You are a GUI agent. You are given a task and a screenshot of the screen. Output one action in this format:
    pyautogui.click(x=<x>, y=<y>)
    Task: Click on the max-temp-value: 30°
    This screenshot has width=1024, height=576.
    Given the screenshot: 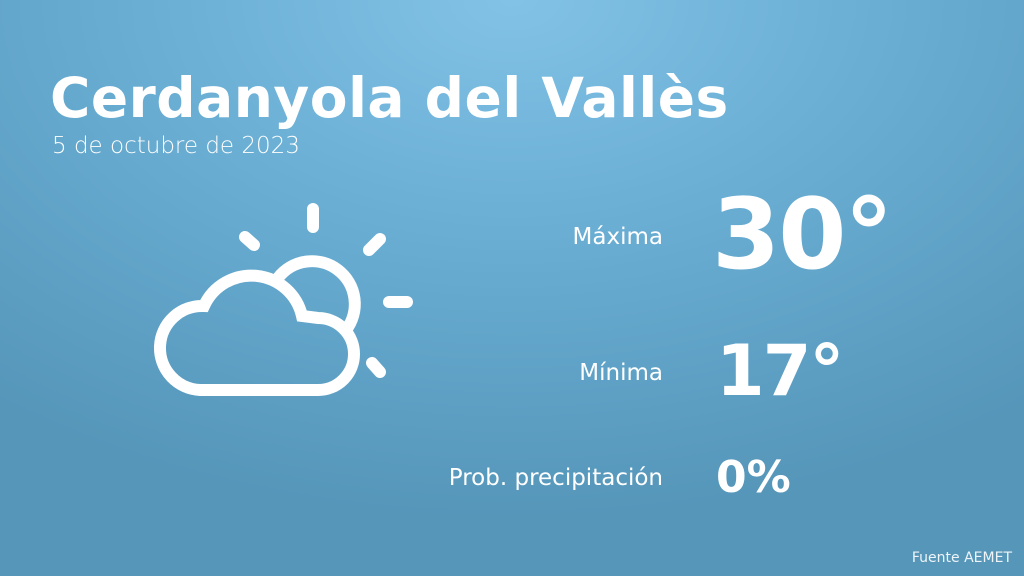 What is the action you would take?
    pyautogui.click(x=802, y=235)
    